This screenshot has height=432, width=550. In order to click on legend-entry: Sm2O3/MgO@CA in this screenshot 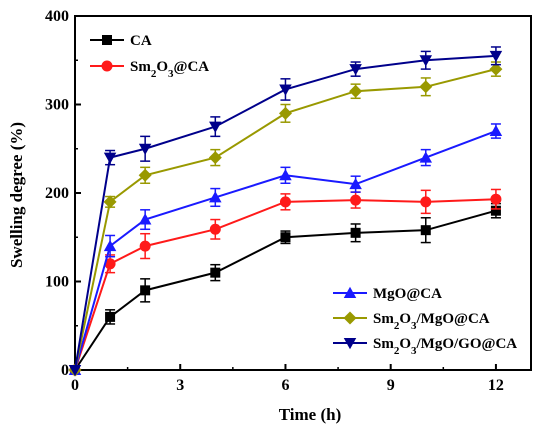, I will do `click(411, 321)`.